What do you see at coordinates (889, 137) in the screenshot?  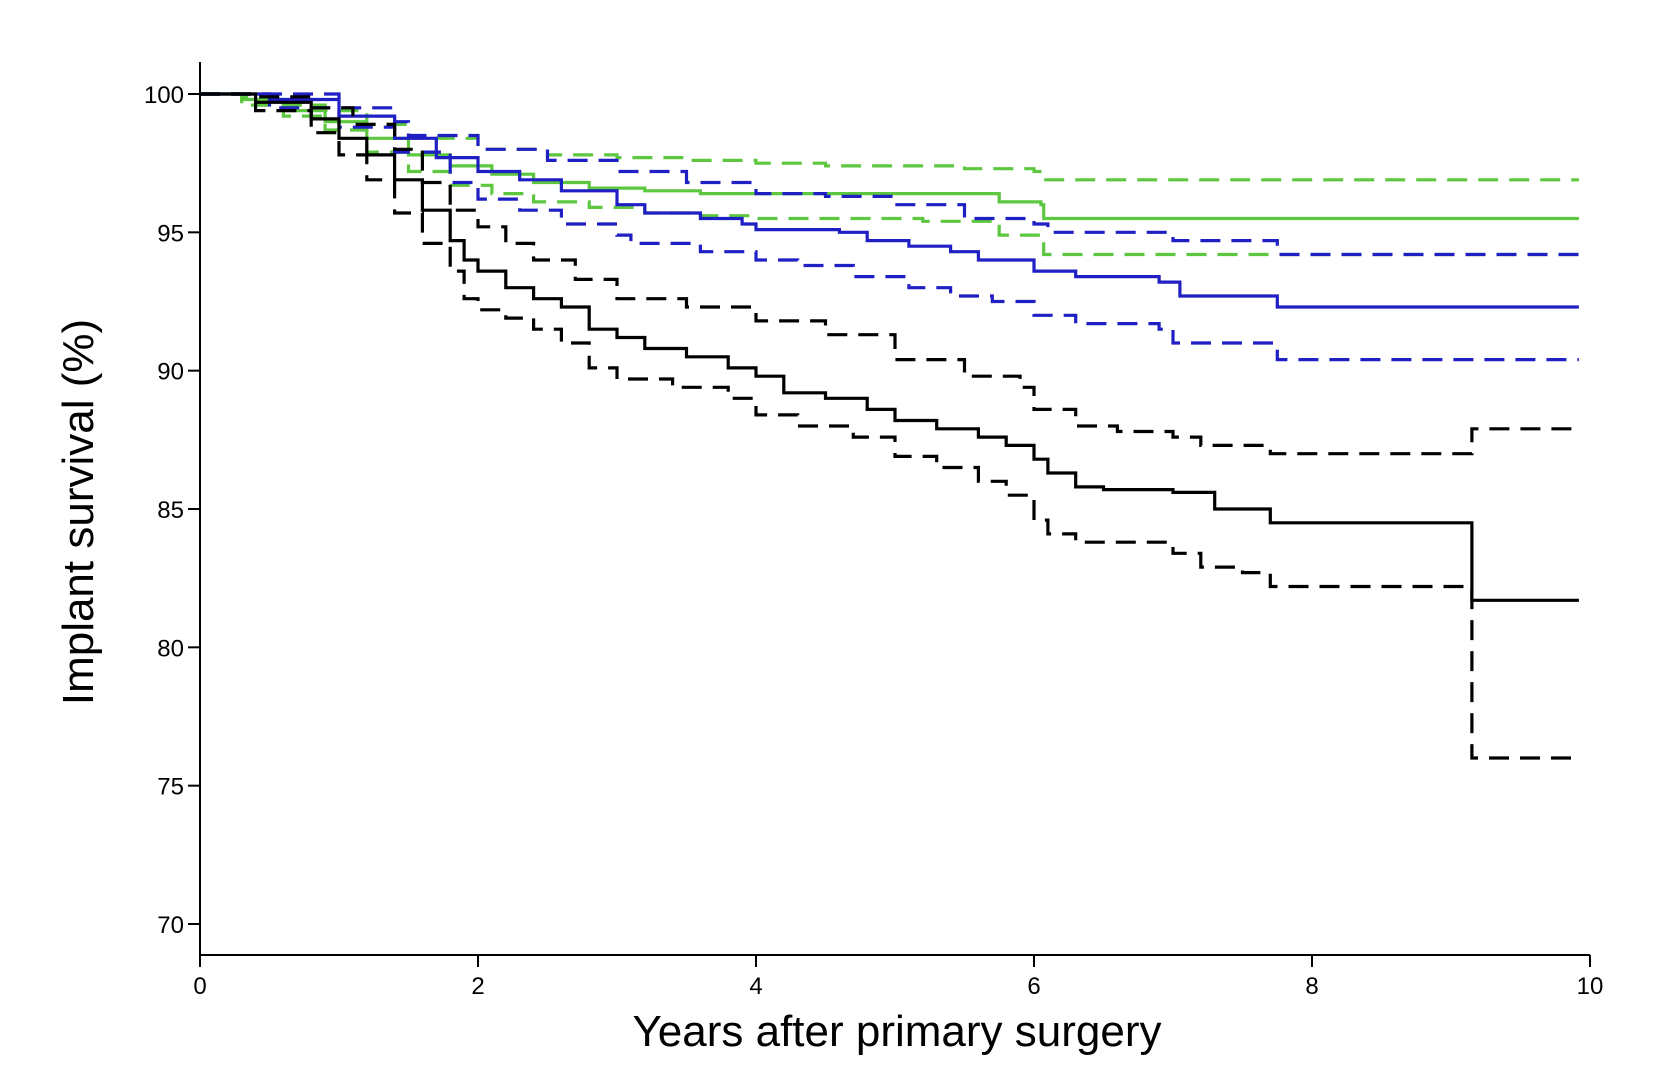 I see `green-upper-ci-line` at bounding box center [889, 137].